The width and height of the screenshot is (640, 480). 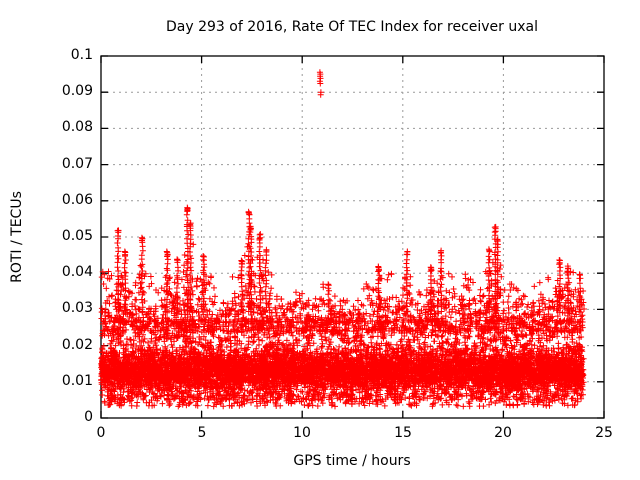 I want to click on x-tick-label-0: 0, so click(x=101, y=433).